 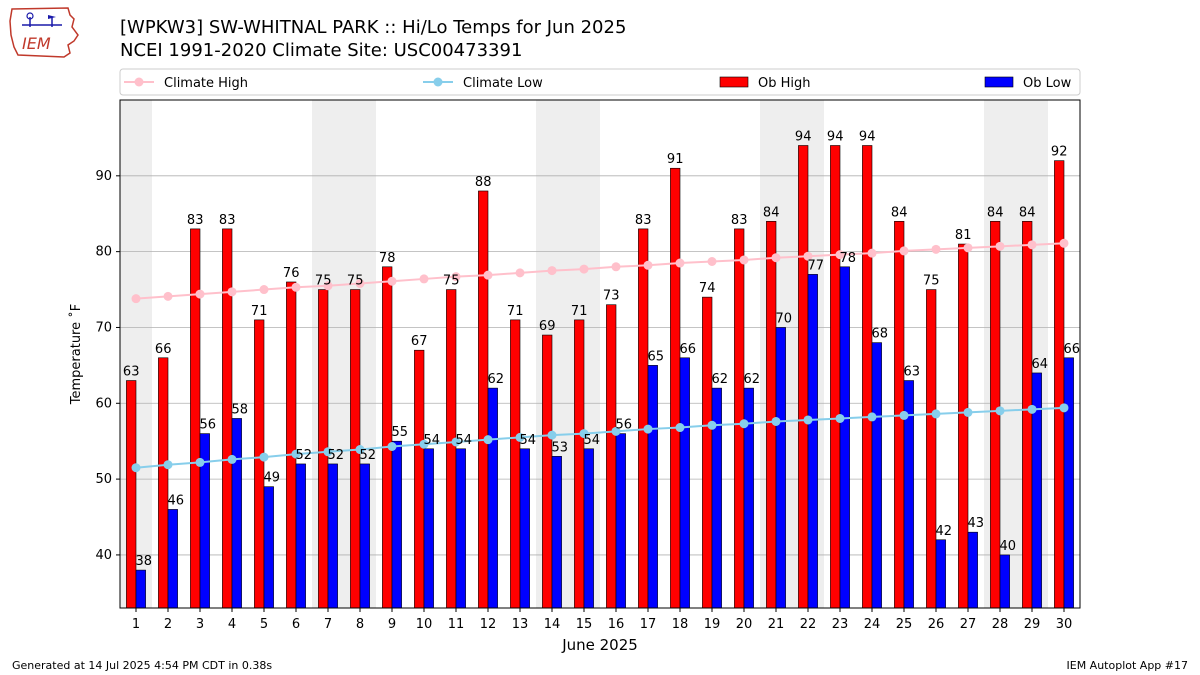 I want to click on x-tick-label: 23, so click(x=840, y=624).